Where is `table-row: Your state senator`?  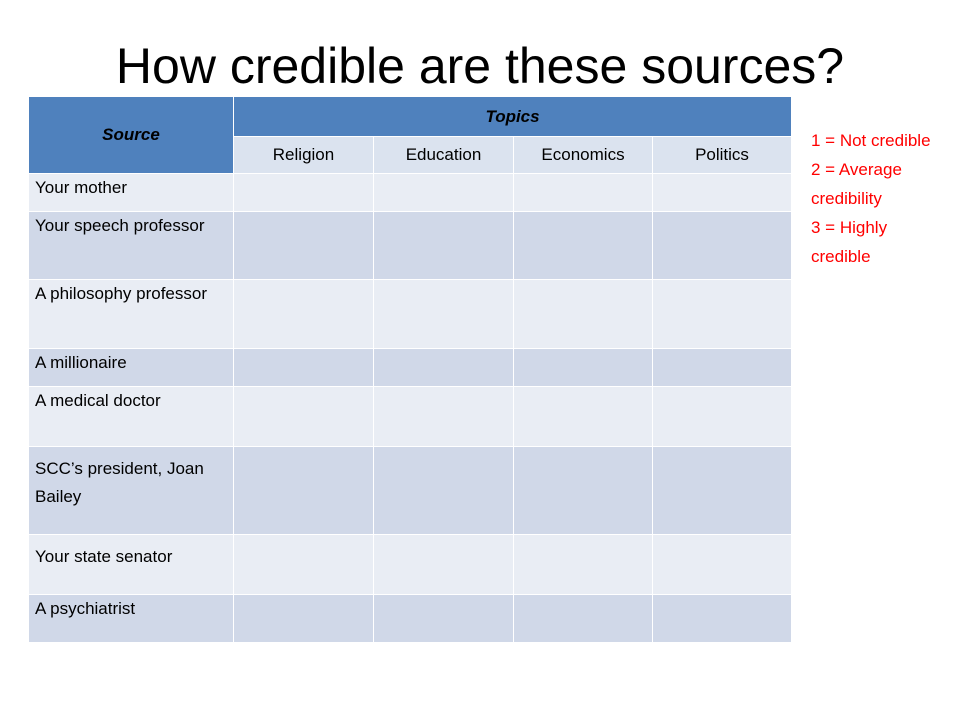
table-row: Your state senator is located at coordinates (410, 564).